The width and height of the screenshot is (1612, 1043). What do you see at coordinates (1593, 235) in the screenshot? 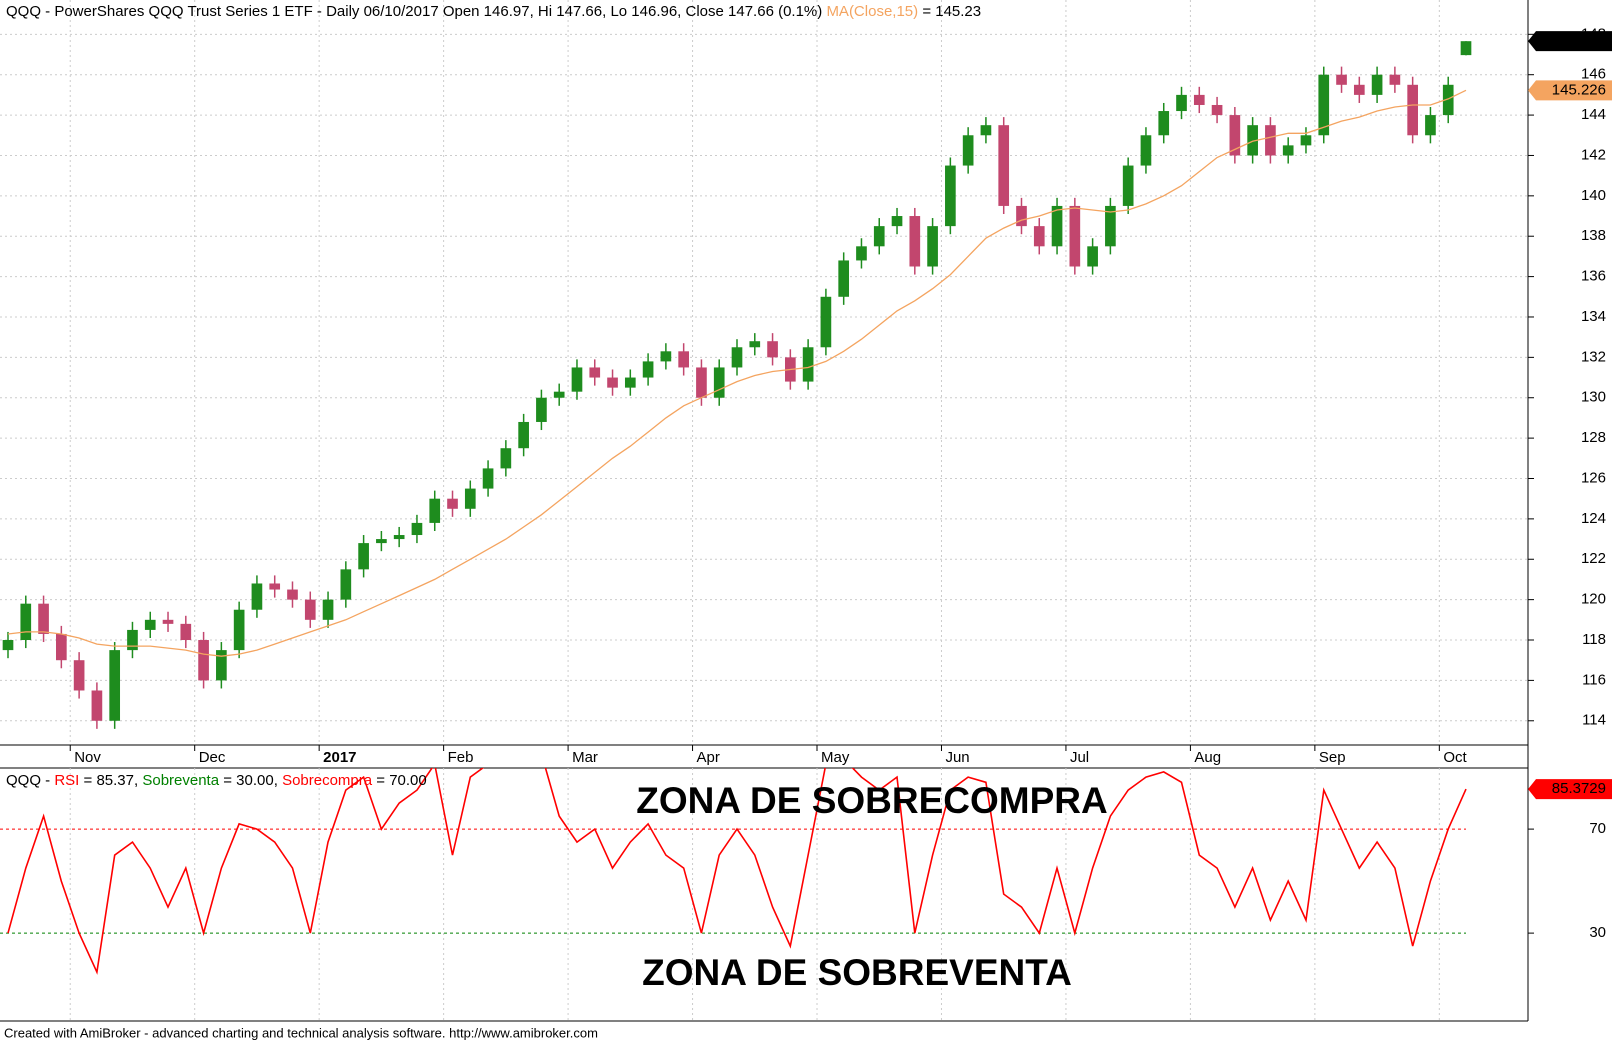
I see `y-tick-label: 138` at bounding box center [1593, 235].